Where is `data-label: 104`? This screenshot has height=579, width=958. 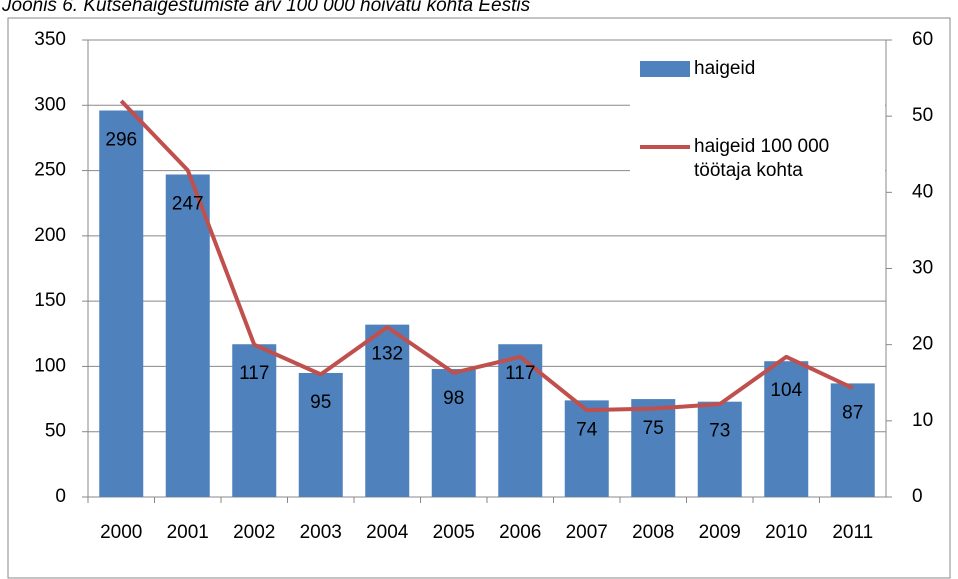
data-label: 104 is located at coordinates (786, 390).